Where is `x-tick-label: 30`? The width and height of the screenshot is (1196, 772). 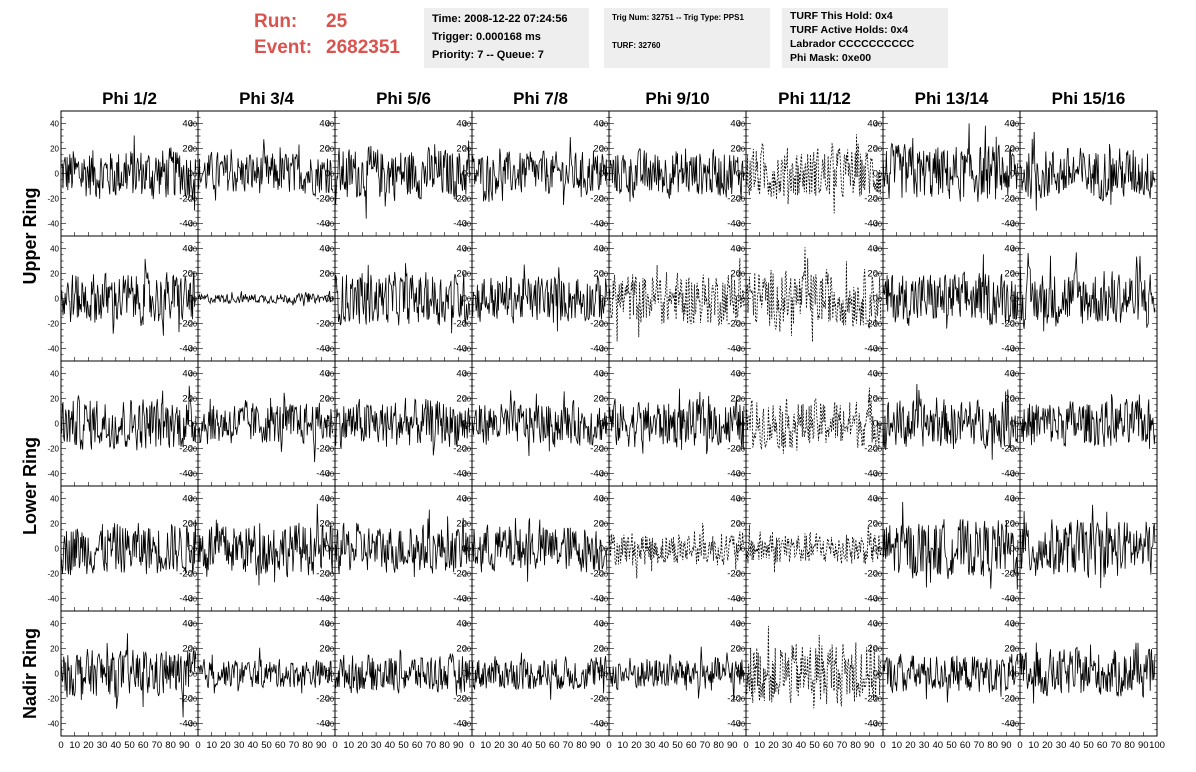 x-tick-label: 30 is located at coordinates (513, 745).